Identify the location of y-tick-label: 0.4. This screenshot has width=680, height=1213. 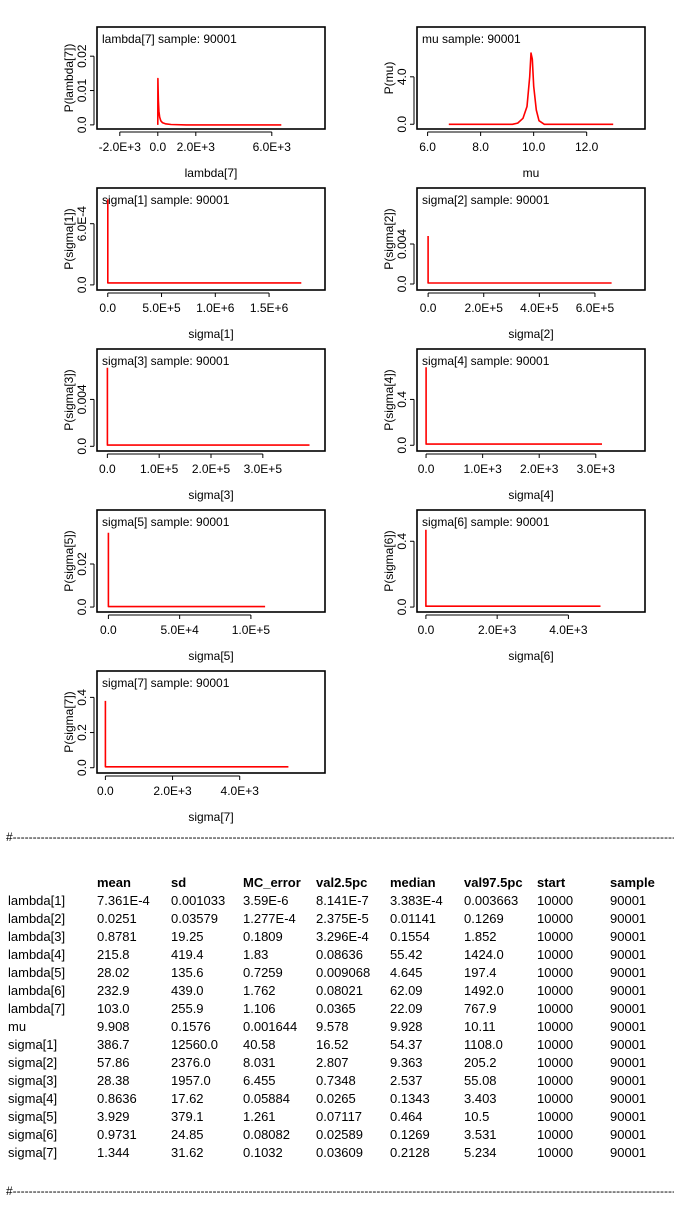
(402, 541).